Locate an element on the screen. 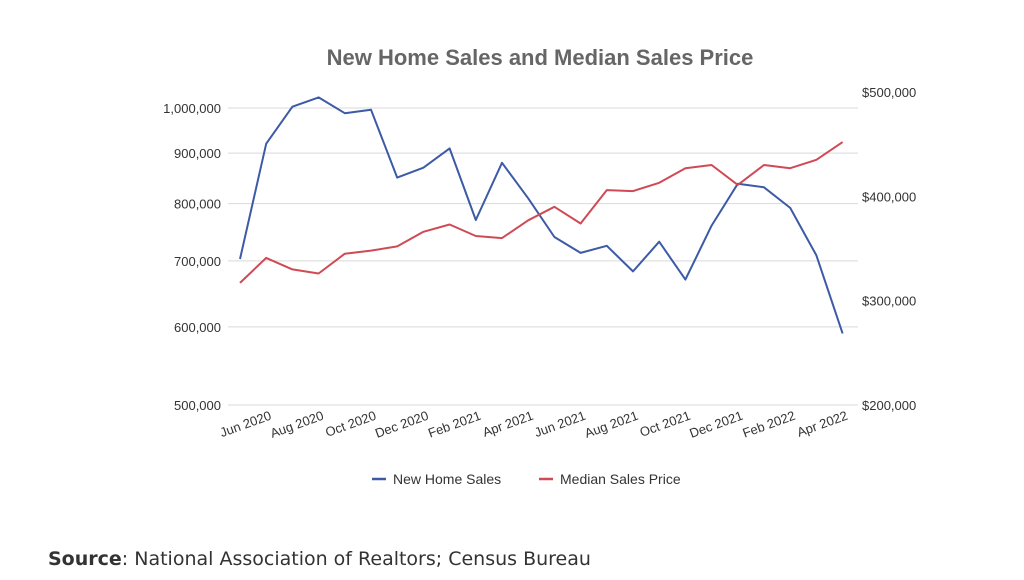 Image resolution: width=1024 pixels, height=580 pixels. x-tick-label: Jun 2020 is located at coordinates (245, 424).